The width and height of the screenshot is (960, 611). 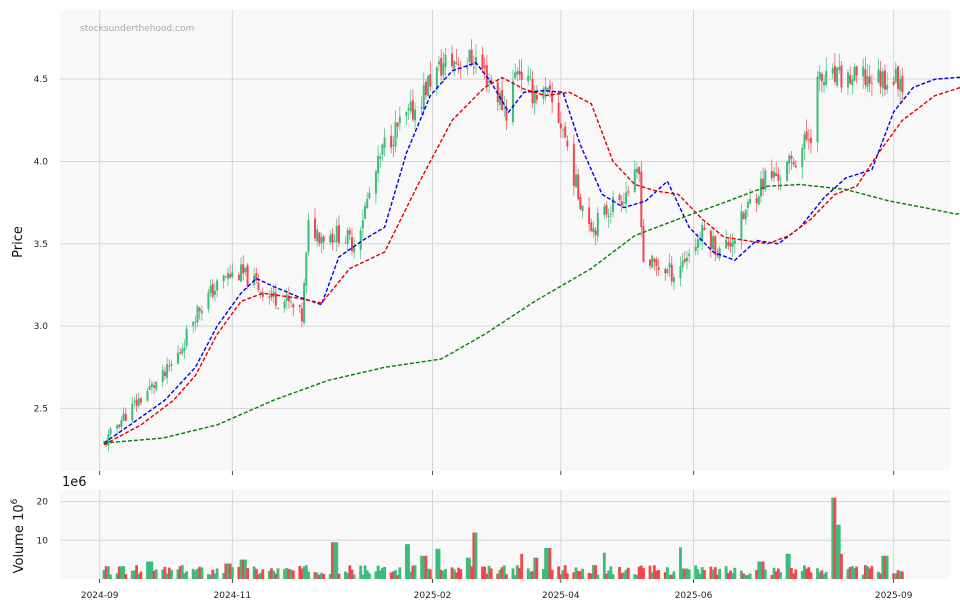 What do you see at coordinates (233, 596) in the screenshot?
I see `x-tick-label: 2024-11` at bounding box center [233, 596].